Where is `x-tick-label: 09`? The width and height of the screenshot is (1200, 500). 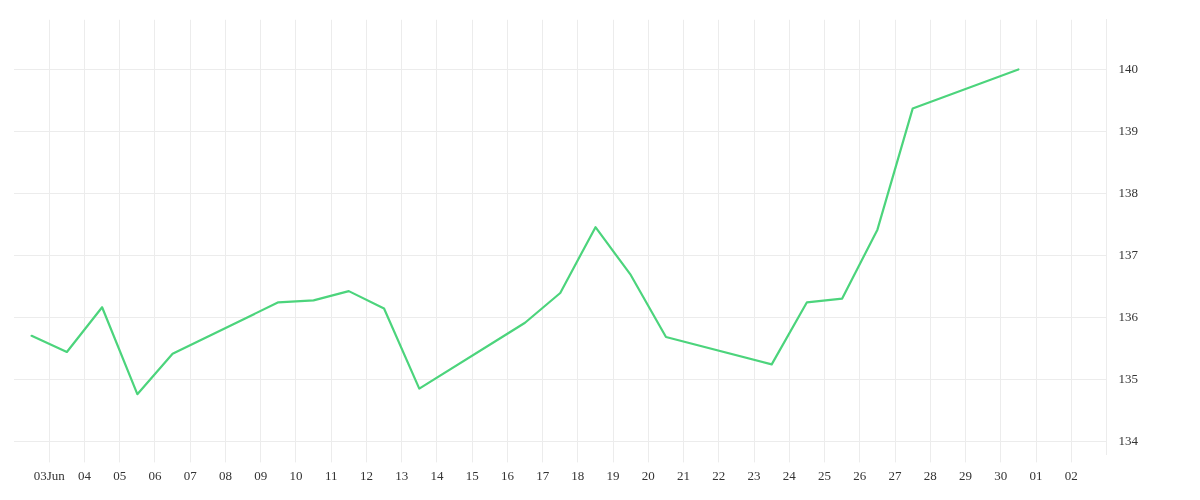 x-tick-label: 09 is located at coordinates (261, 475).